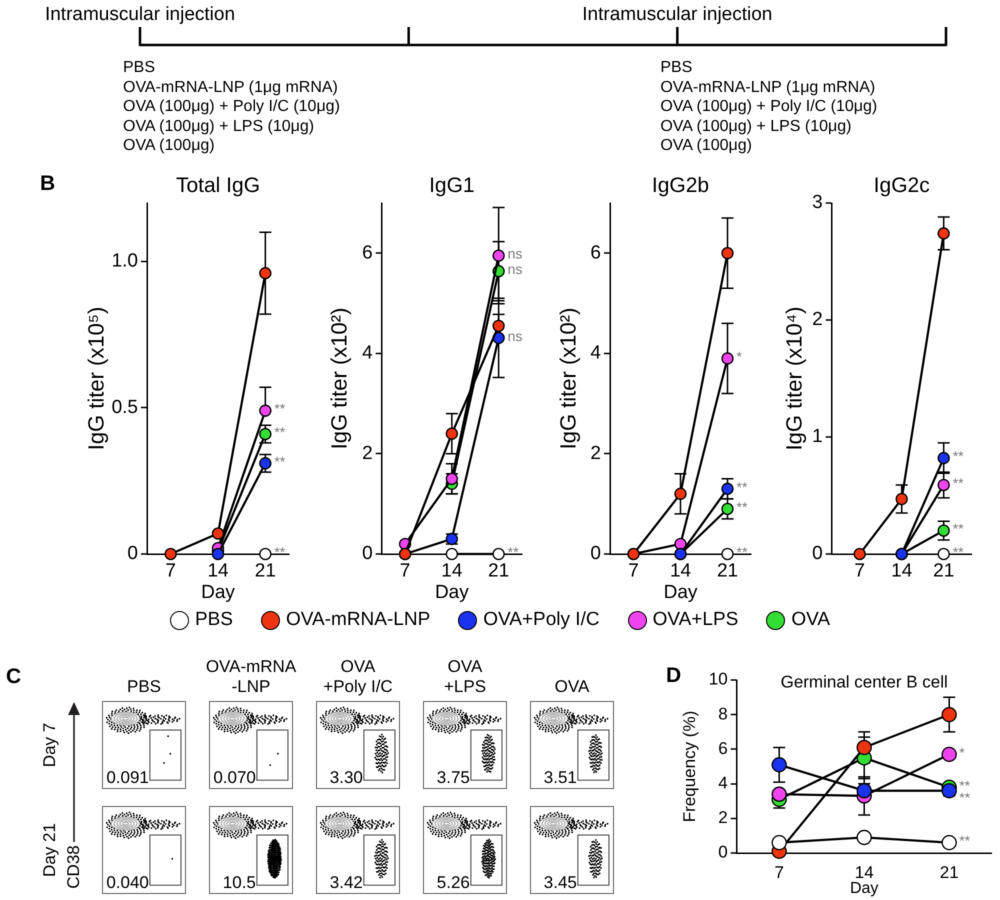 The image size is (1000, 900). I want to click on text: B, so click(48, 184).